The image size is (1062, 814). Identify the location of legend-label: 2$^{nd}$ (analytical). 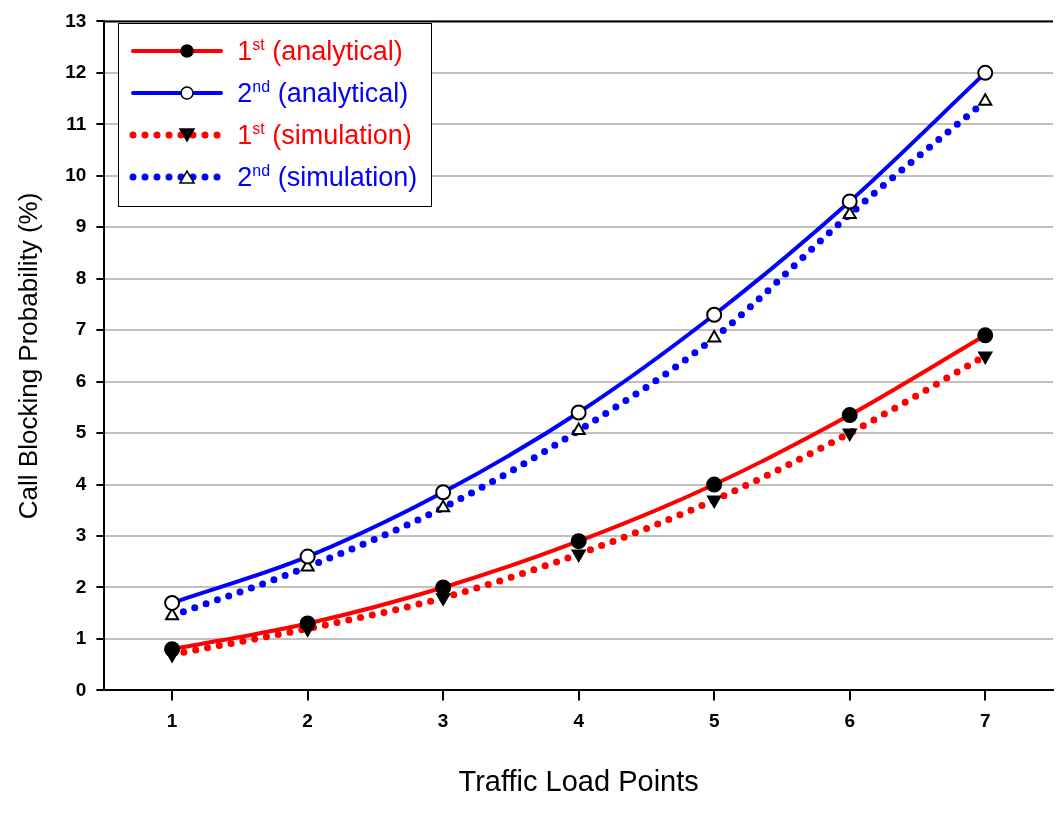
(323, 93).